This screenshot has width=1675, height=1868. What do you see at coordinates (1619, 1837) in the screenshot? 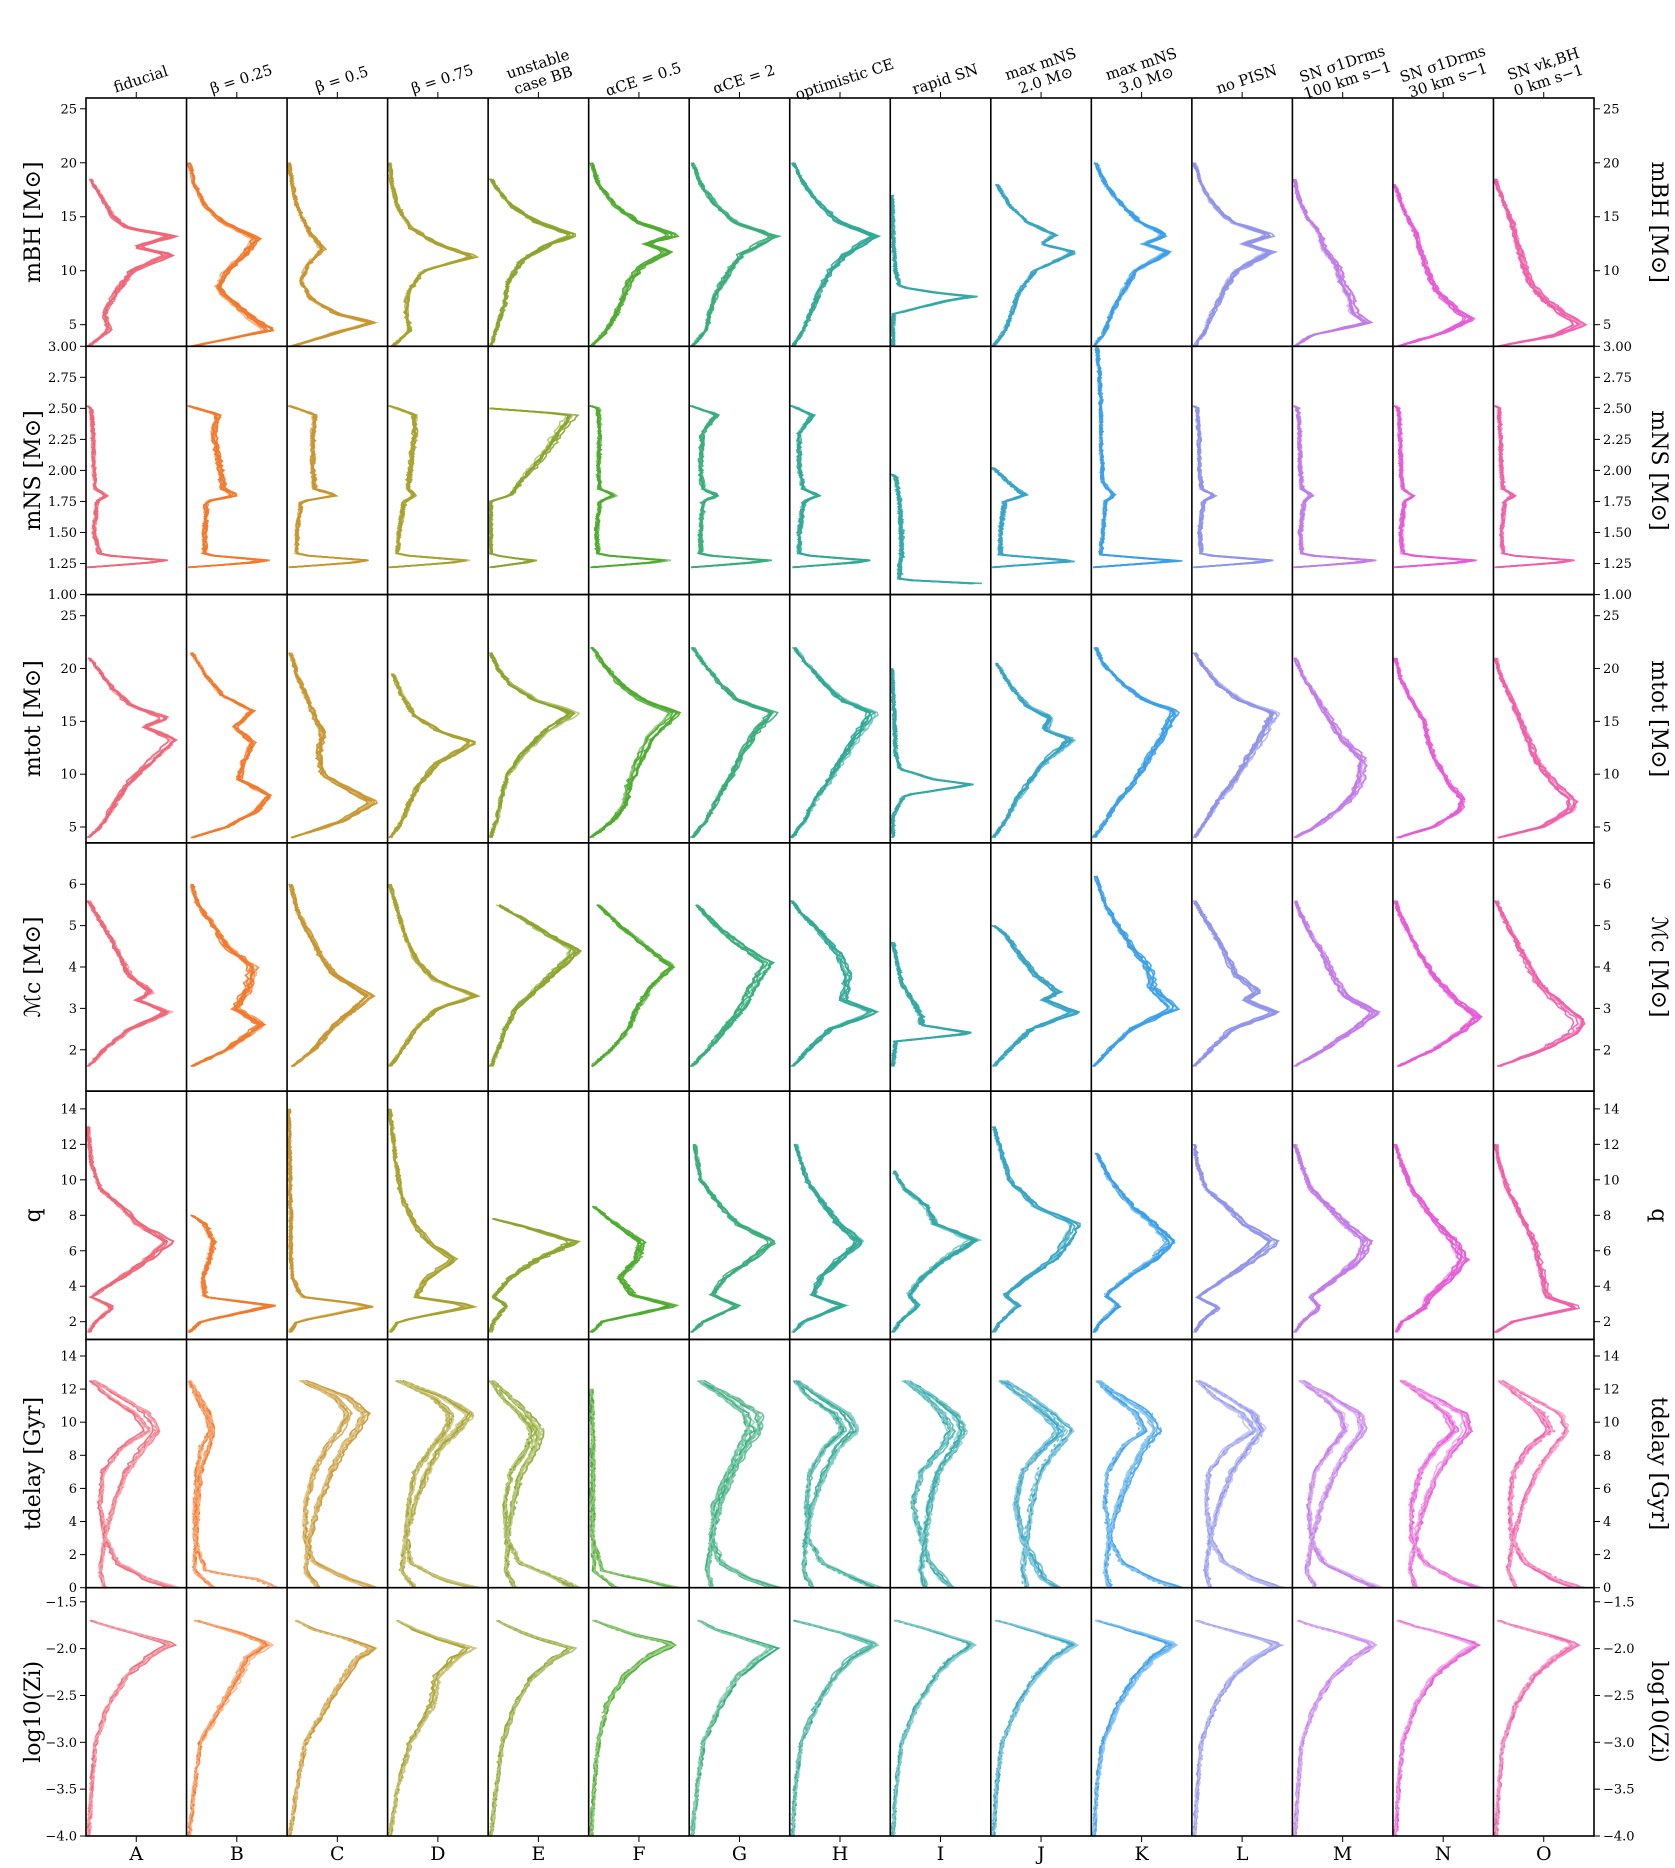
I see `y-tick-label-right: −4.0` at bounding box center [1619, 1837].